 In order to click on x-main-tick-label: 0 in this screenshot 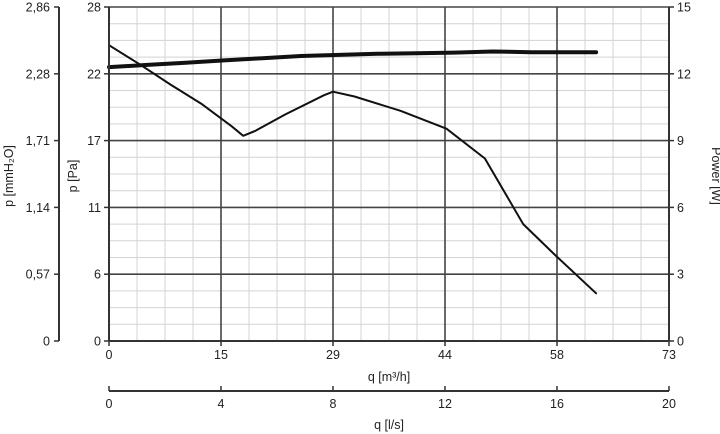, I will do `click(109, 355)`.